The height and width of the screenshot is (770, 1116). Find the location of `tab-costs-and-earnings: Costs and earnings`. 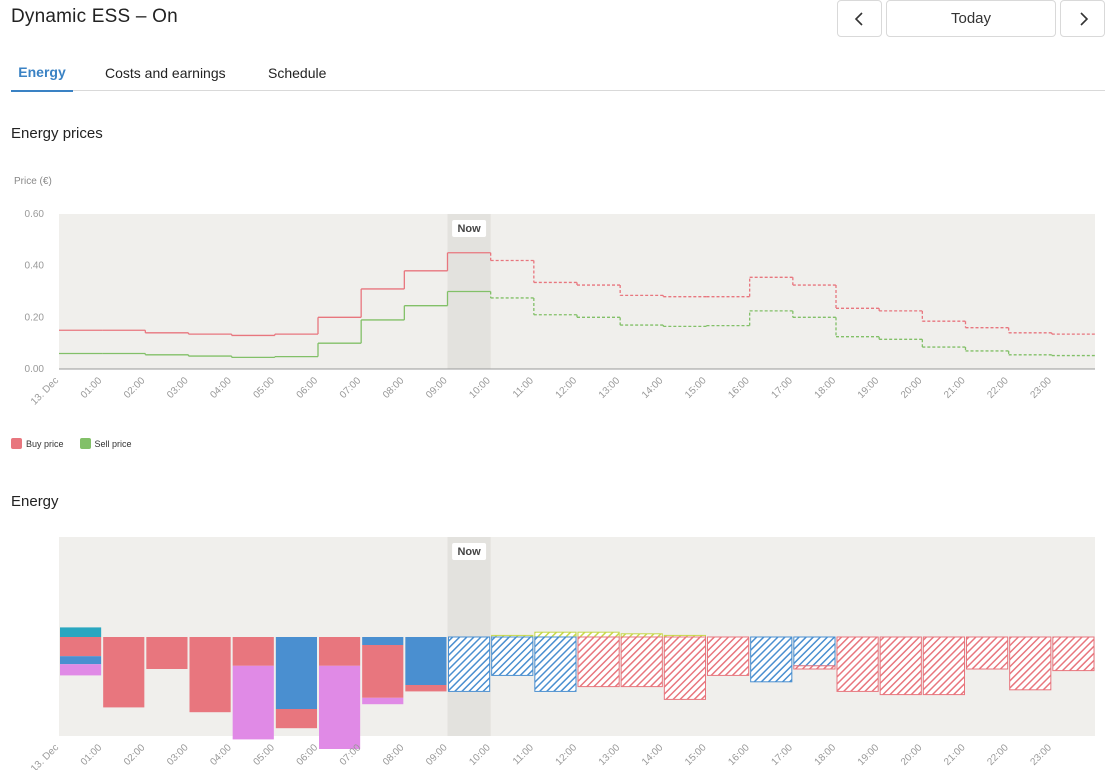

tab-costs-and-earnings: Costs and earnings is located at coordinates (165, 72).